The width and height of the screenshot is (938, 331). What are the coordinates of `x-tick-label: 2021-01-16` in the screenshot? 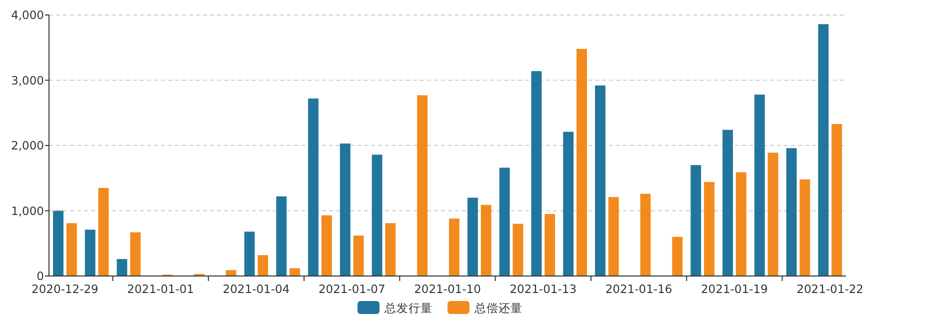 It's located at (638, 289).